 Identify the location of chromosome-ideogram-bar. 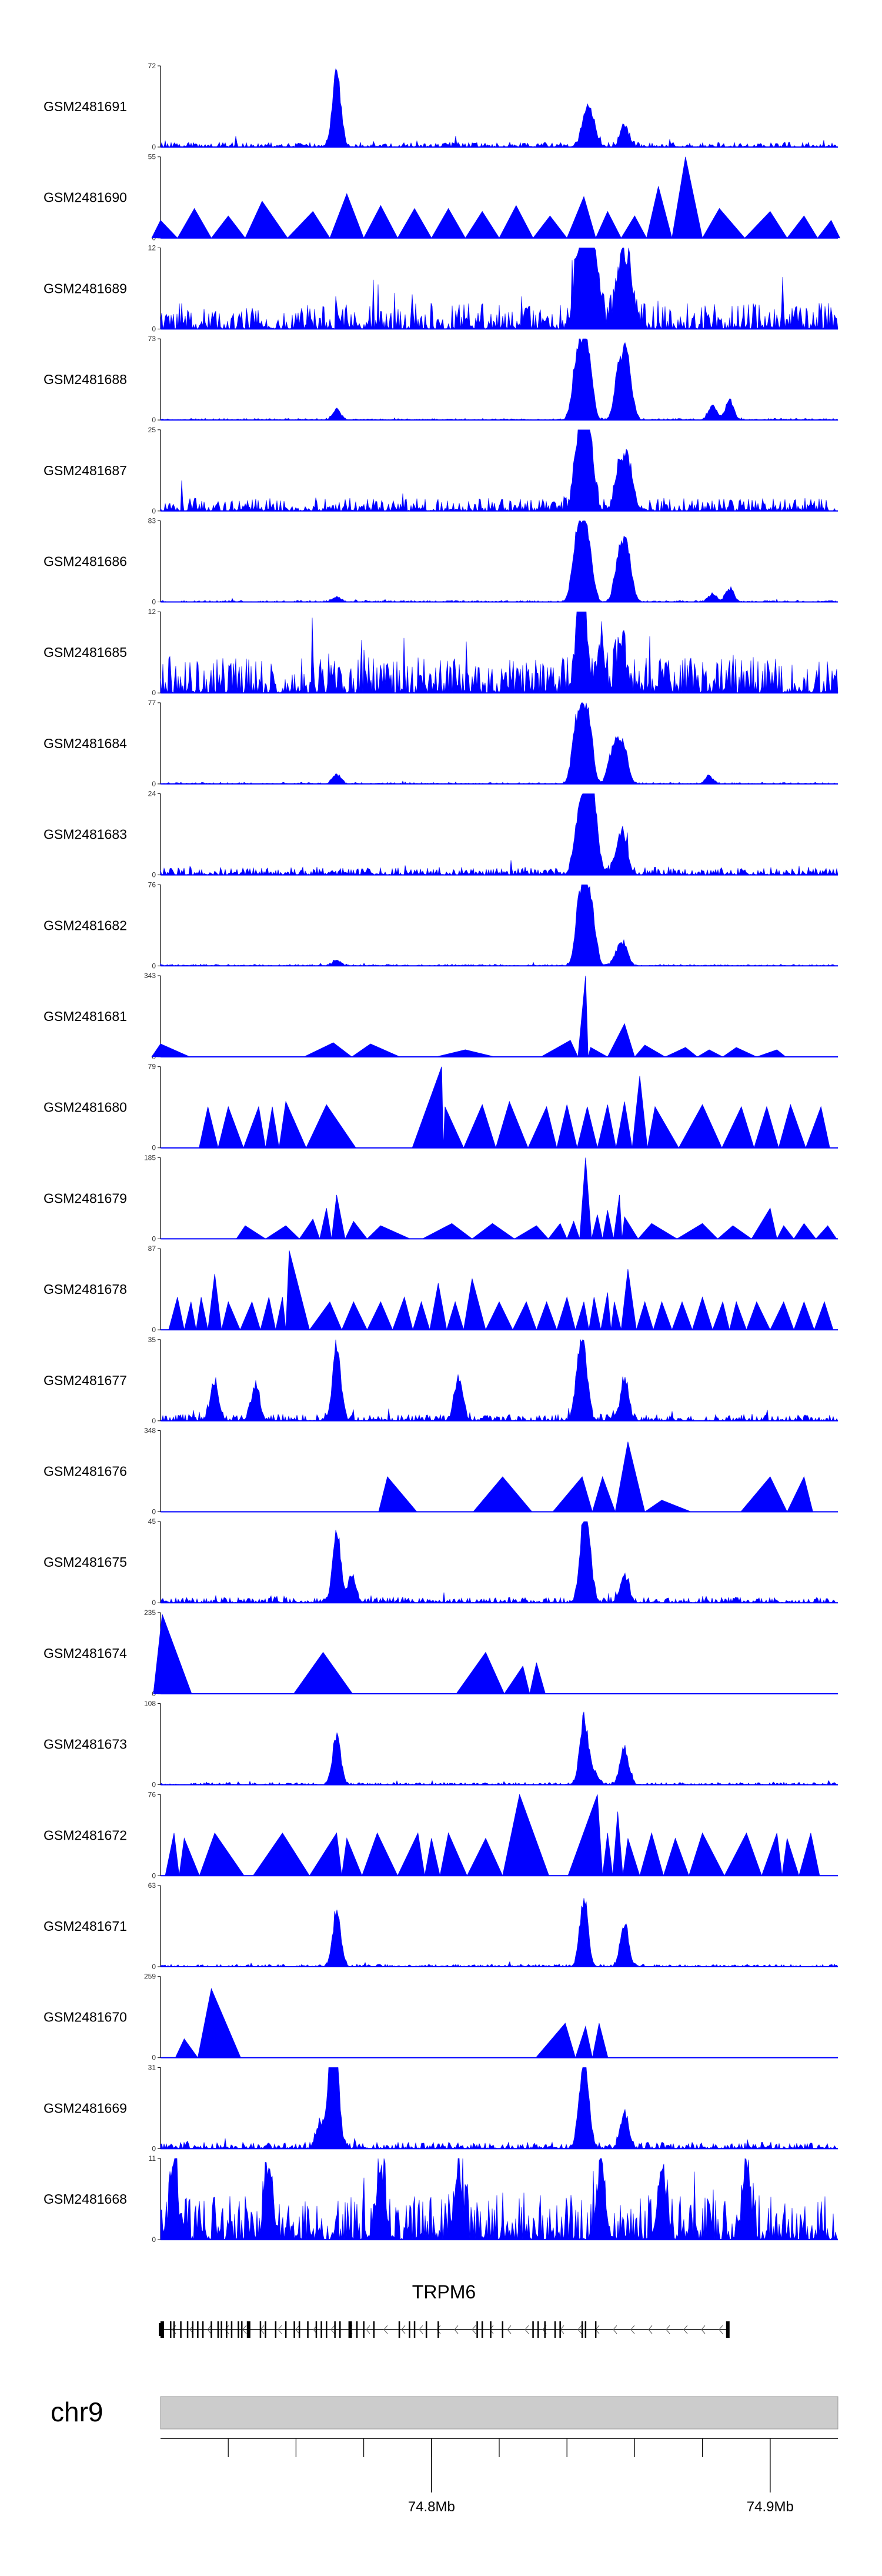
(499, 2413).